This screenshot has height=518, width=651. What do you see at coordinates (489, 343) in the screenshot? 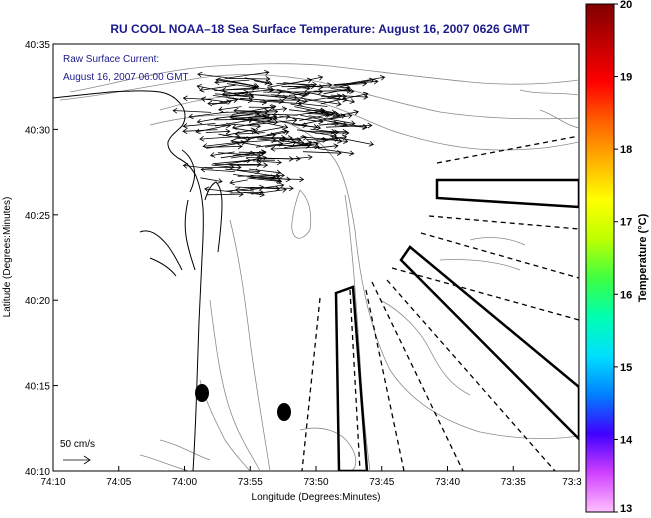
I see `survey-box-southeast` at bounding box center [489, 343].